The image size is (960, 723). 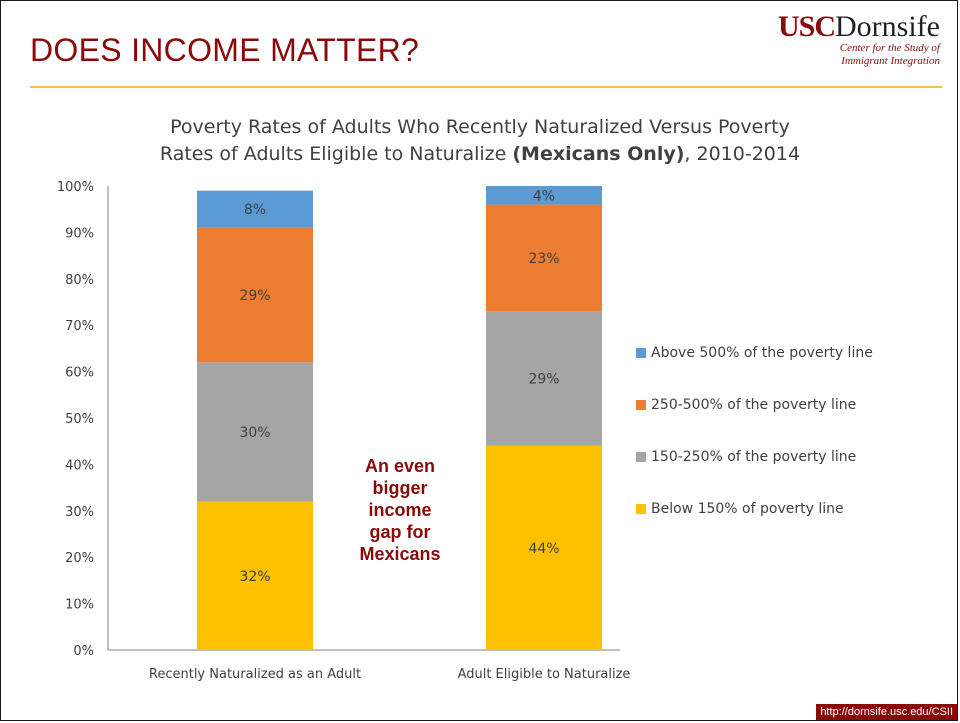 What do you see at coordinates (598, 154) in the screenshot?
I see `chart-title-line2-bold: (Mexicans Only)` at bounding box center [598, 154].